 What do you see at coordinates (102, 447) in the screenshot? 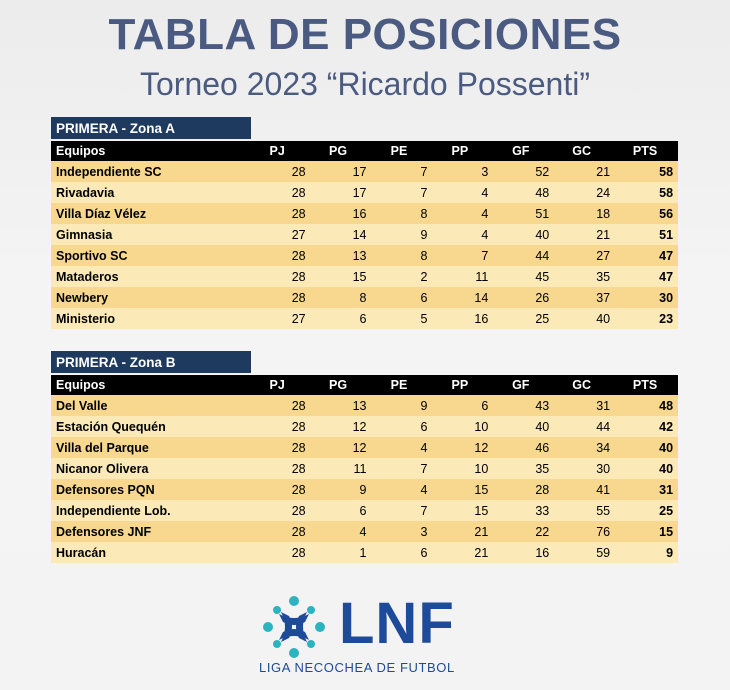
I see `team-name: Villa del Parque` at bounding box center [102, 447].